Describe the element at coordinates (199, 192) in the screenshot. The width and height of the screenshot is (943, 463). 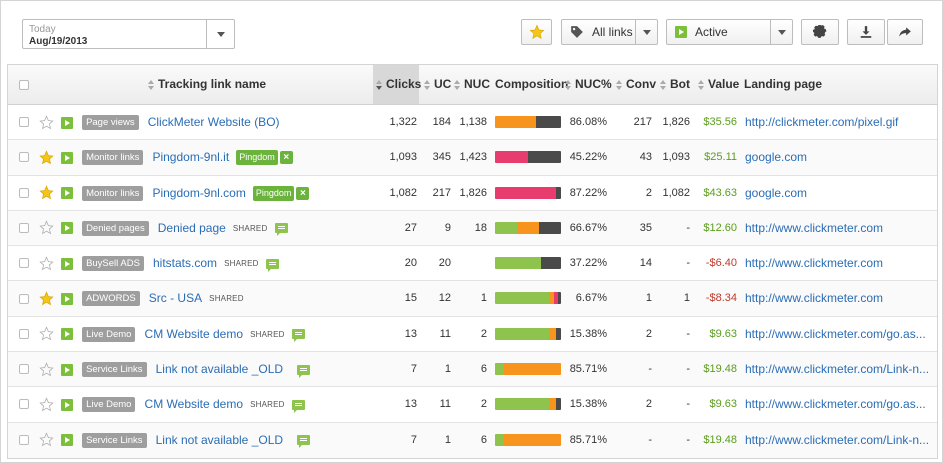
I see `tracking-link-name: Pingdom-9nl.com` at that location.